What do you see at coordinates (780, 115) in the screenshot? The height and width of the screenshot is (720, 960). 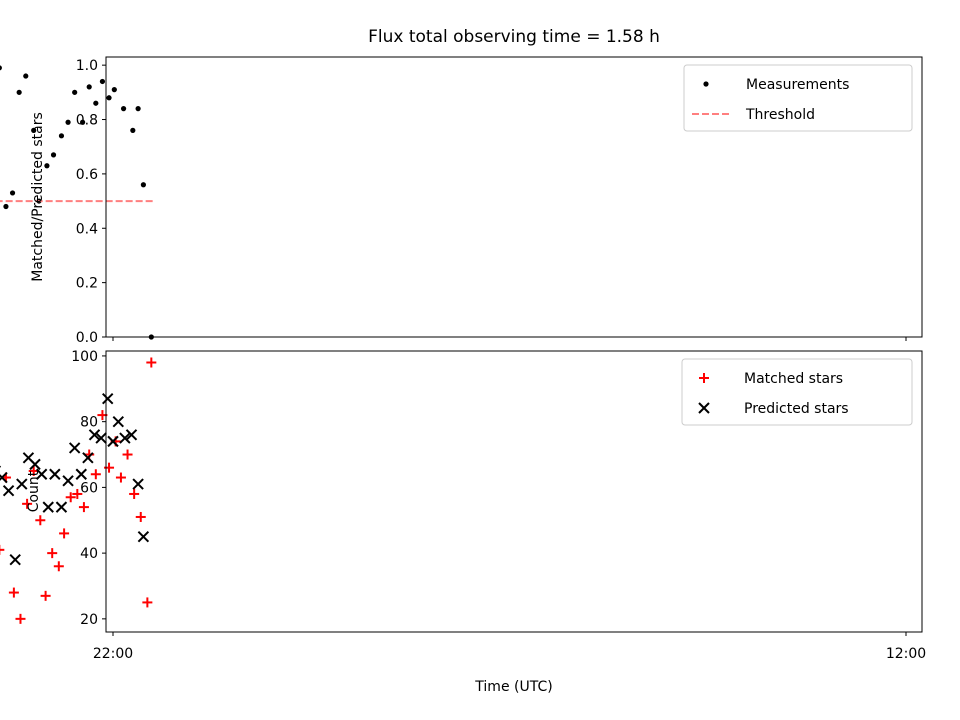 I see `legend-label: Threshold` at bounding box center [780, 115].